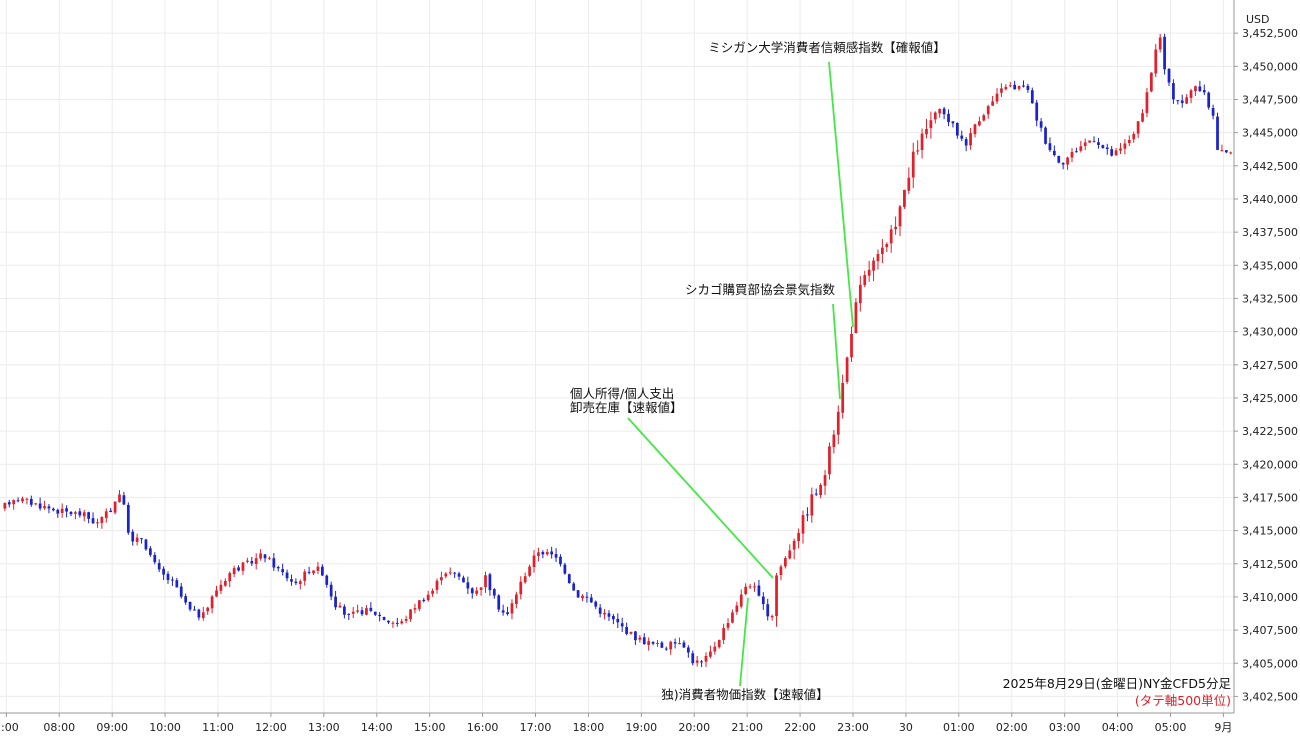 This screenshot has width=1300, height=745. What do you see at coordinates (1270, 398) in the screenshot?
I see `y-tick-label: 3,425,000` at bounding box center [1270, 398].